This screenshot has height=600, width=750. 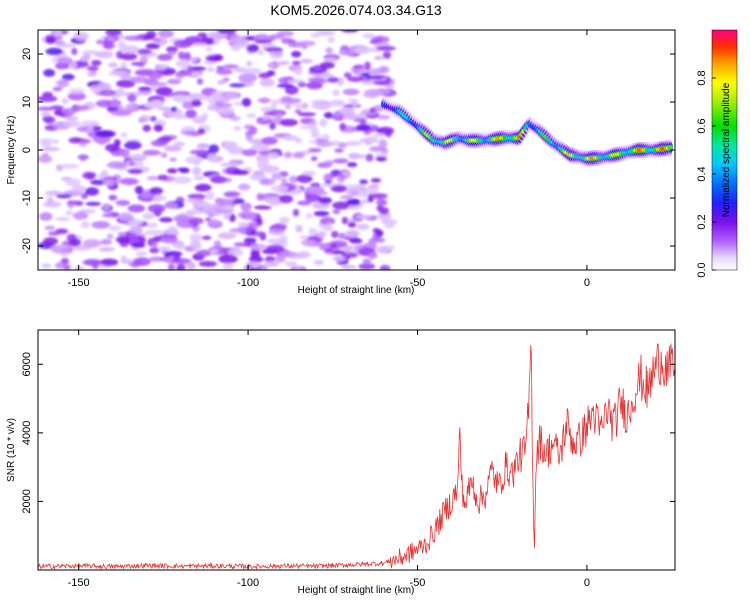 I want to click on y-tick-label: 4000, so click(x=27, y=433).